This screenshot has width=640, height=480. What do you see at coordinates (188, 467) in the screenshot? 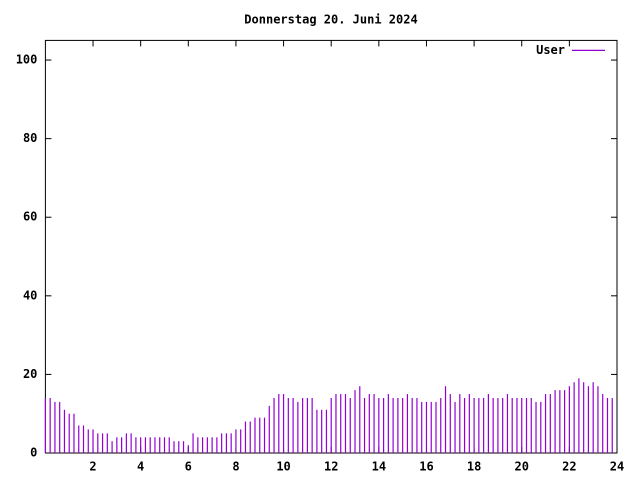
I see `x-tick-label: 6` at bounding box center [188, 467].